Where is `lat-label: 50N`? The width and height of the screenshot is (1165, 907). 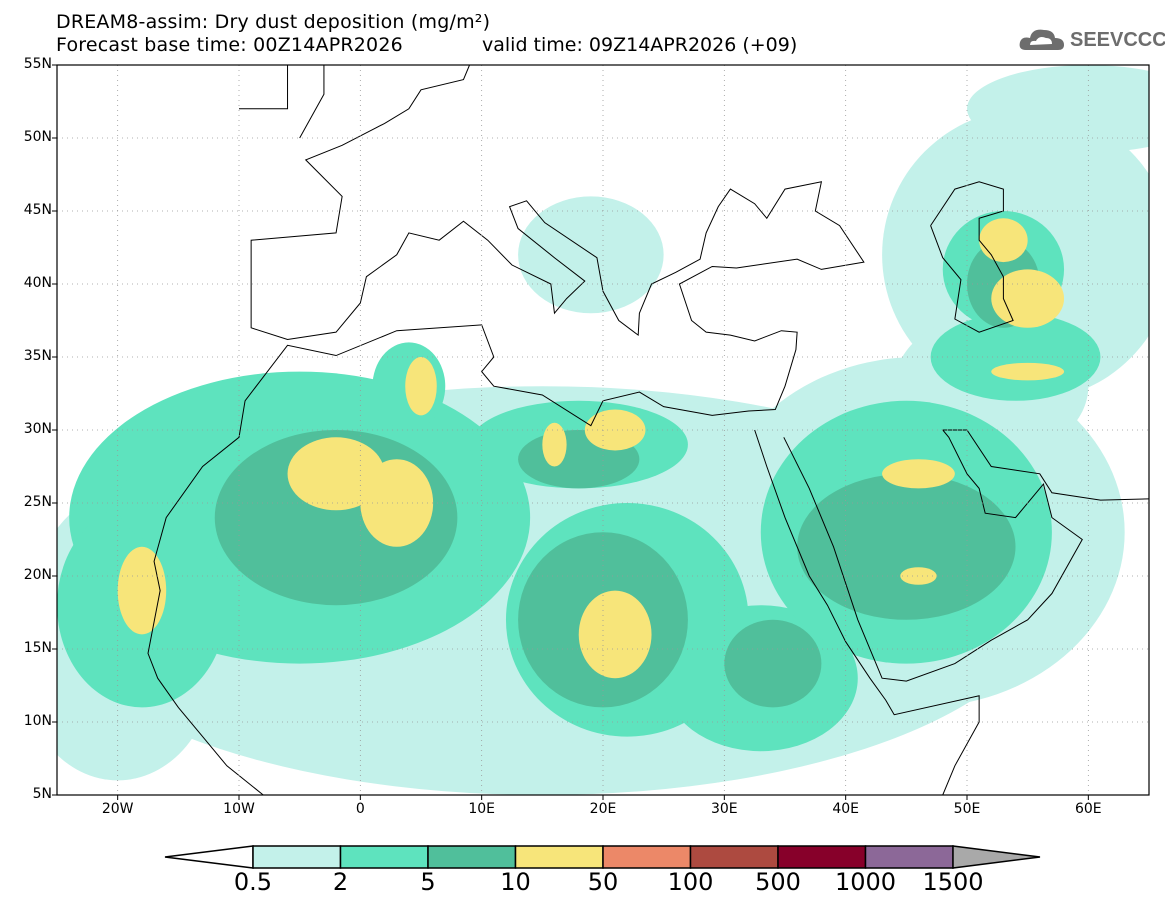
lat-label: 50N is located at coordinates (37, 137).